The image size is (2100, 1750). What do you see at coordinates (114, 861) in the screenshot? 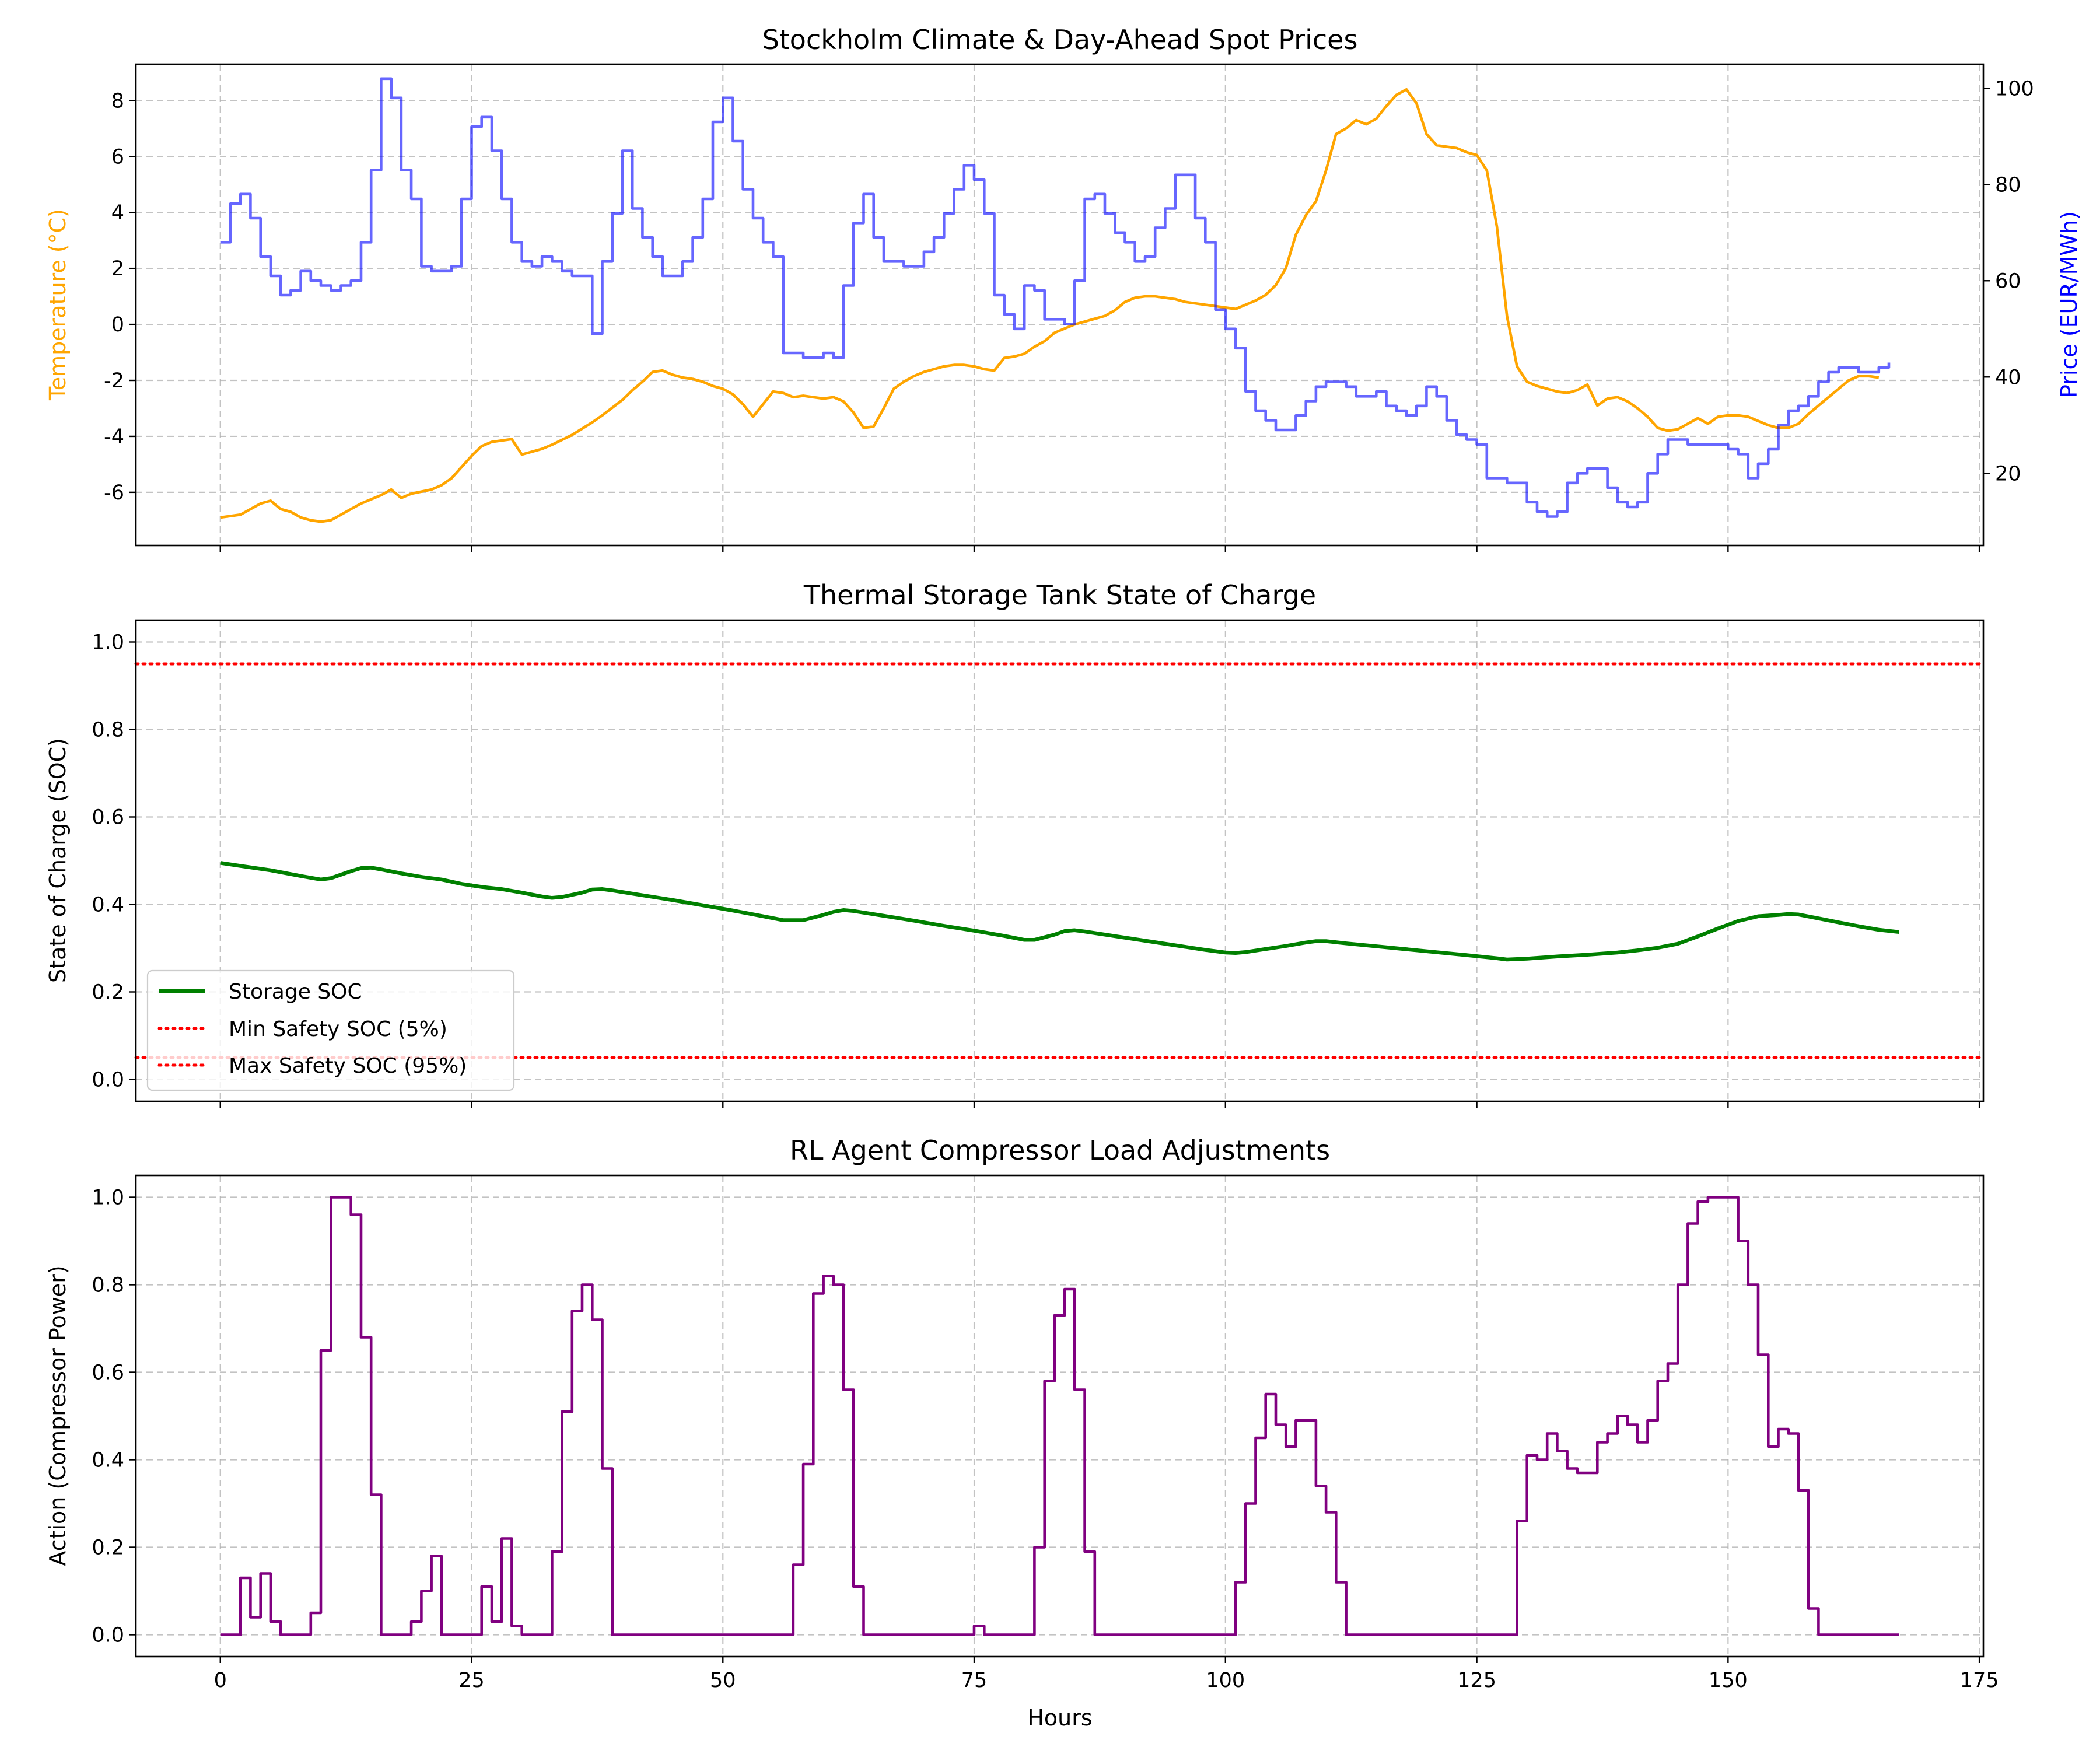
I see `panel-2-y-ticks: 0.0 0.2 0.4 0.6 0.8 1.0` at bounding box center [114, 861].